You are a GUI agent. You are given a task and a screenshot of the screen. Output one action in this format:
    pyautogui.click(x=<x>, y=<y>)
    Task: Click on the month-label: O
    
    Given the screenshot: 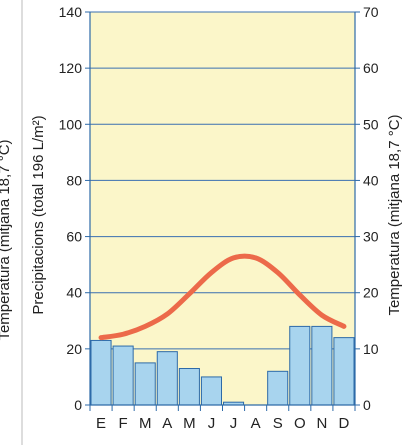 What is the action you would take?
    pyautogui.click(x=300, y=423)
    